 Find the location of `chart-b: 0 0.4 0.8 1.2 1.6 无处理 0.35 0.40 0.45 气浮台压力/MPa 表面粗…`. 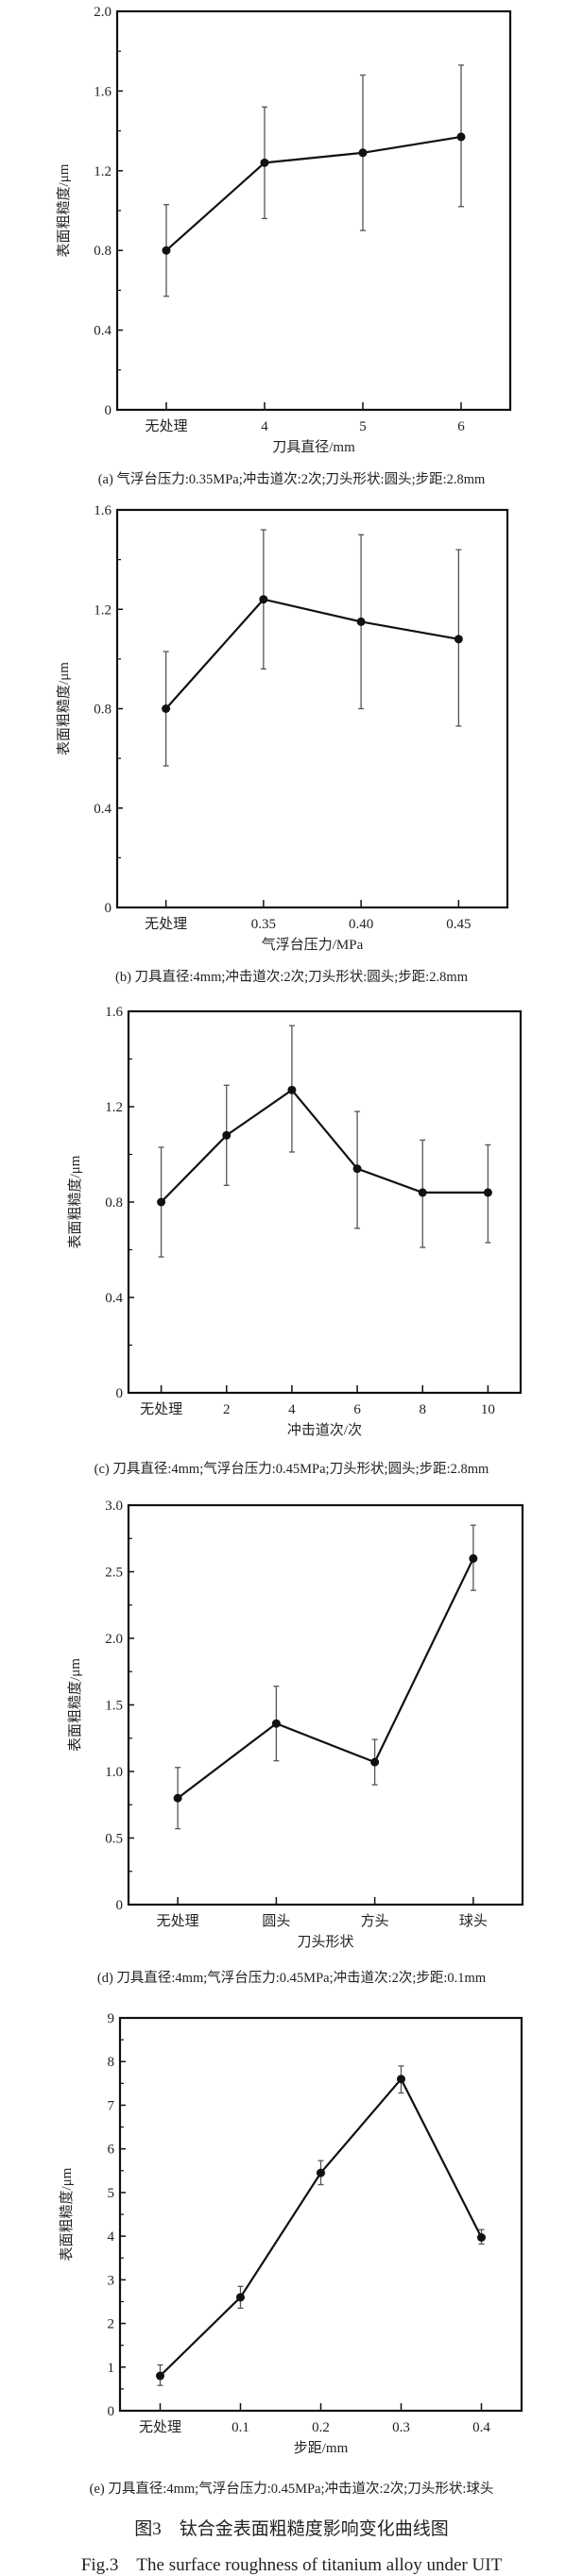

chart-b: 0 0.4 0.8 1.2 1.6 无处理 0.35 0.40 0.45 气浮台压力/MPa 表面粗… is located at coordinates (282, 728).